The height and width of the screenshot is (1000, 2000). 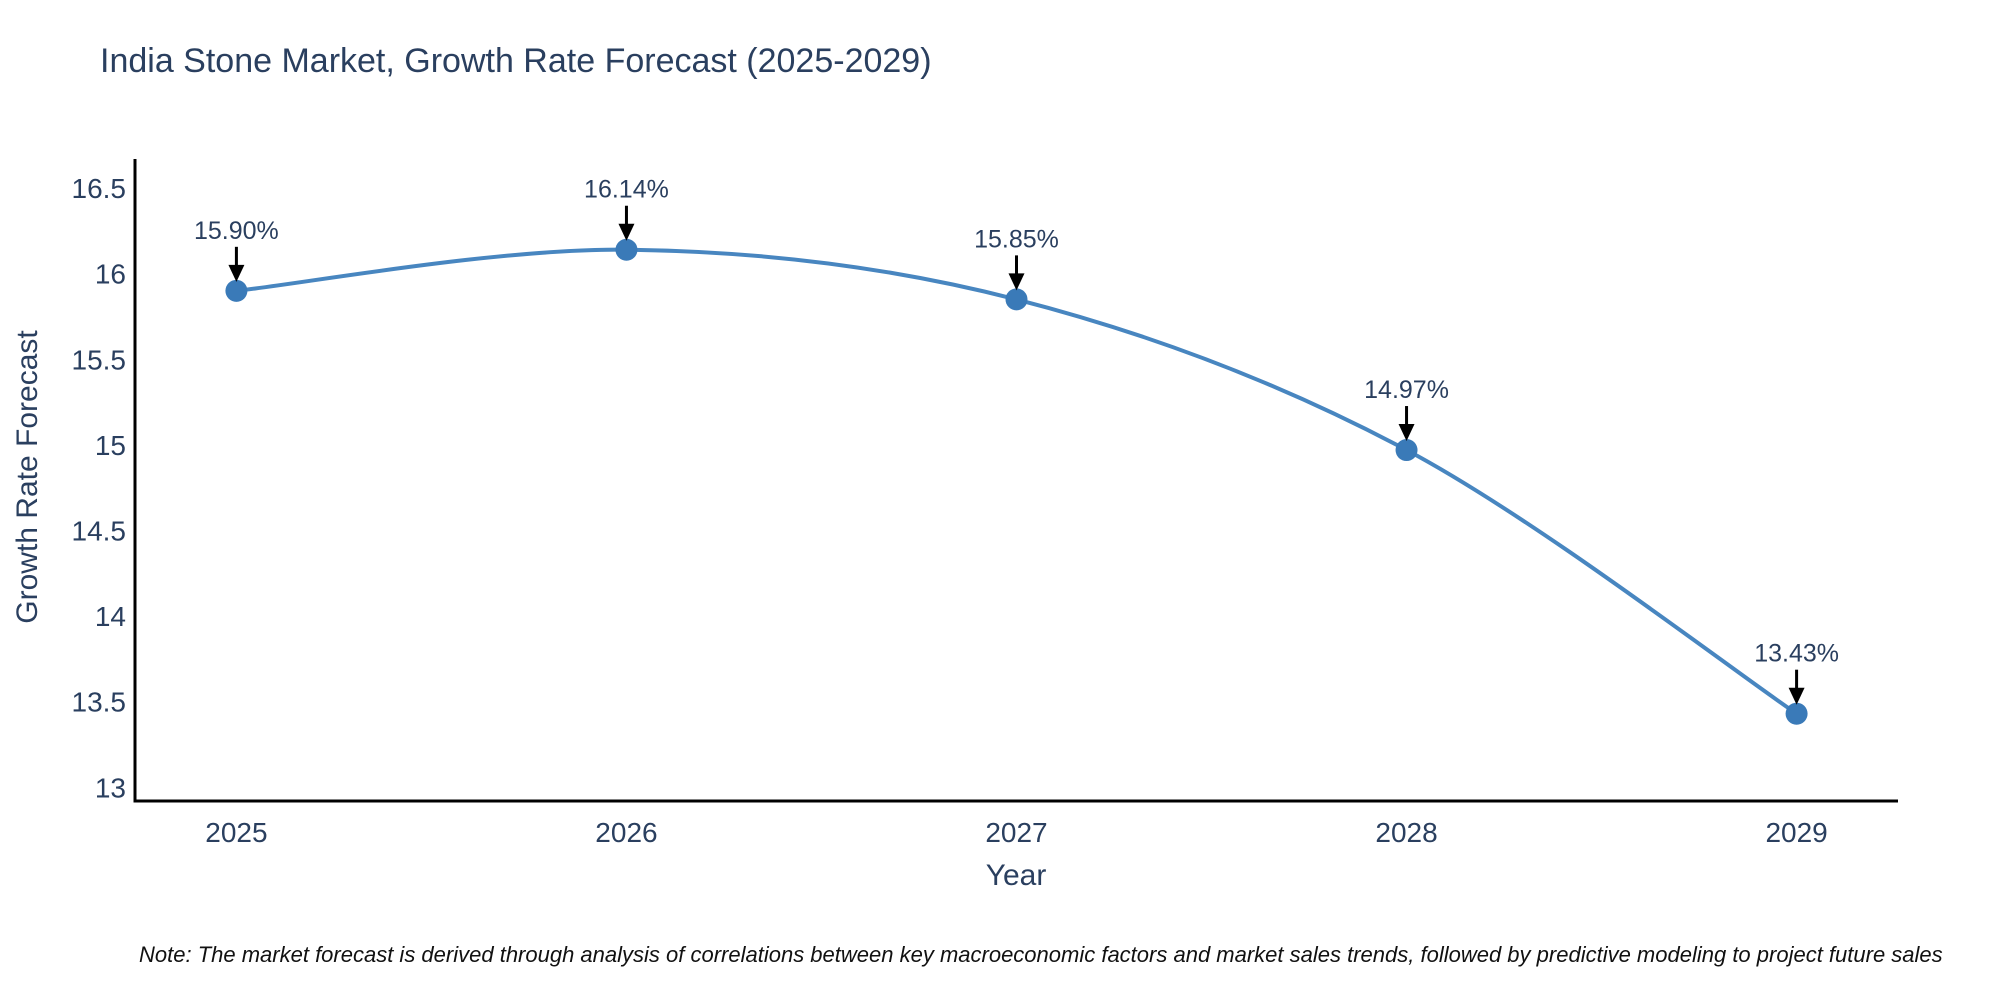 What do you see at coordinates (99, 531) in the screenshot?
I see `y-tick-label: 14.5` at bounding box center [99, 531].